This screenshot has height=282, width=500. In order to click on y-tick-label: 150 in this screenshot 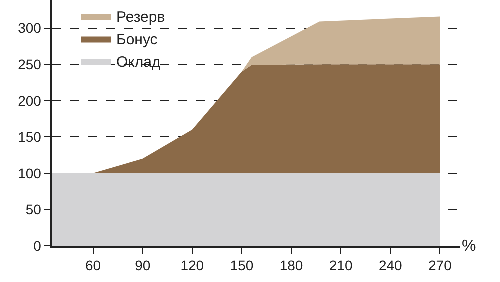, I will do `click(30, 137)`.